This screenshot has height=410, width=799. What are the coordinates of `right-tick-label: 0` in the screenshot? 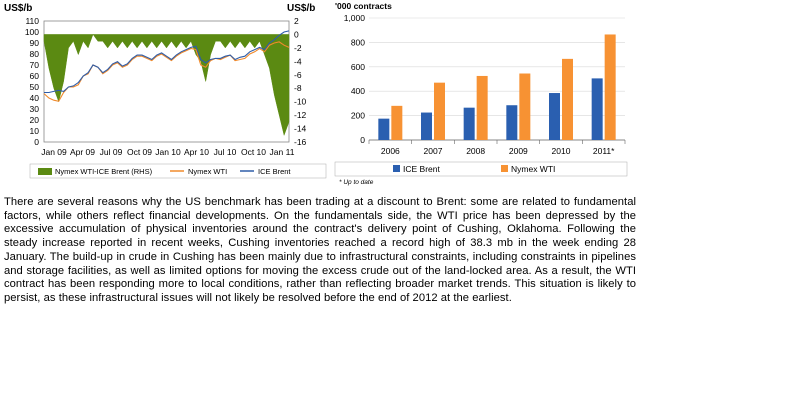 It's located at (296, 34).